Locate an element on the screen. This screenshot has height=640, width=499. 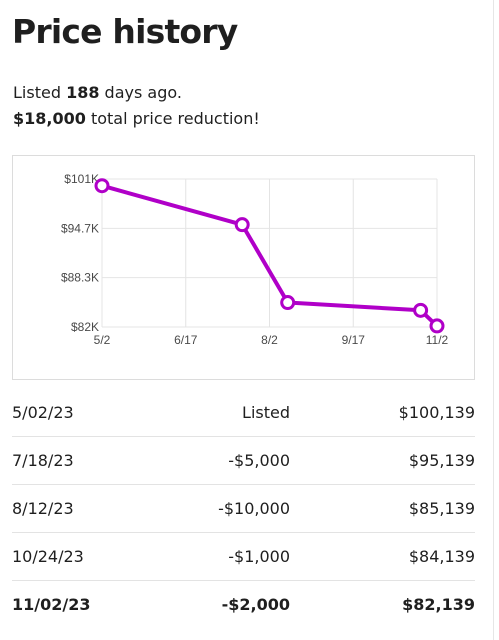
table-row: 10/24/23 -$1,000 $84,139 is located at coordinates (243, 556).